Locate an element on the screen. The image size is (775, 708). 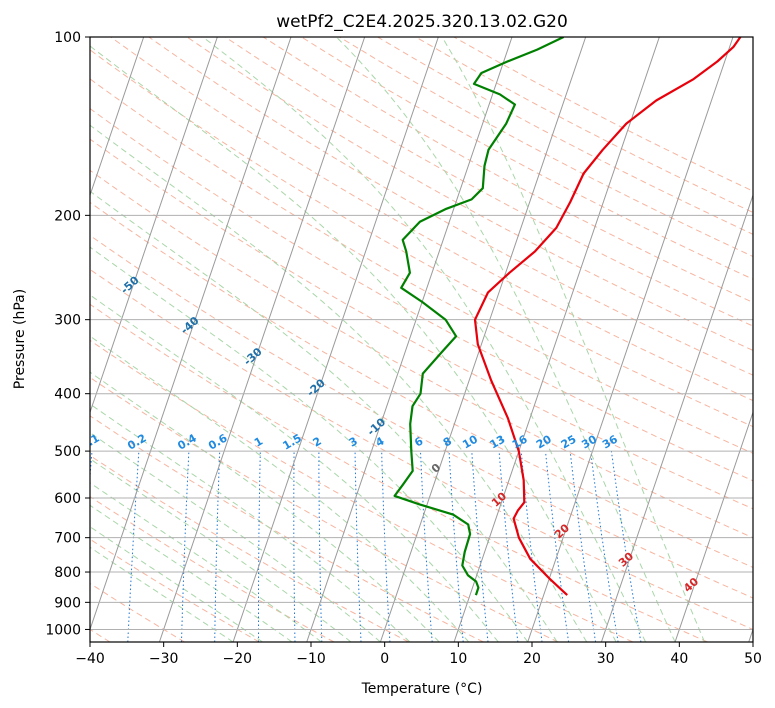
y-tick-label: 900 is located at coordinates (67, 603).